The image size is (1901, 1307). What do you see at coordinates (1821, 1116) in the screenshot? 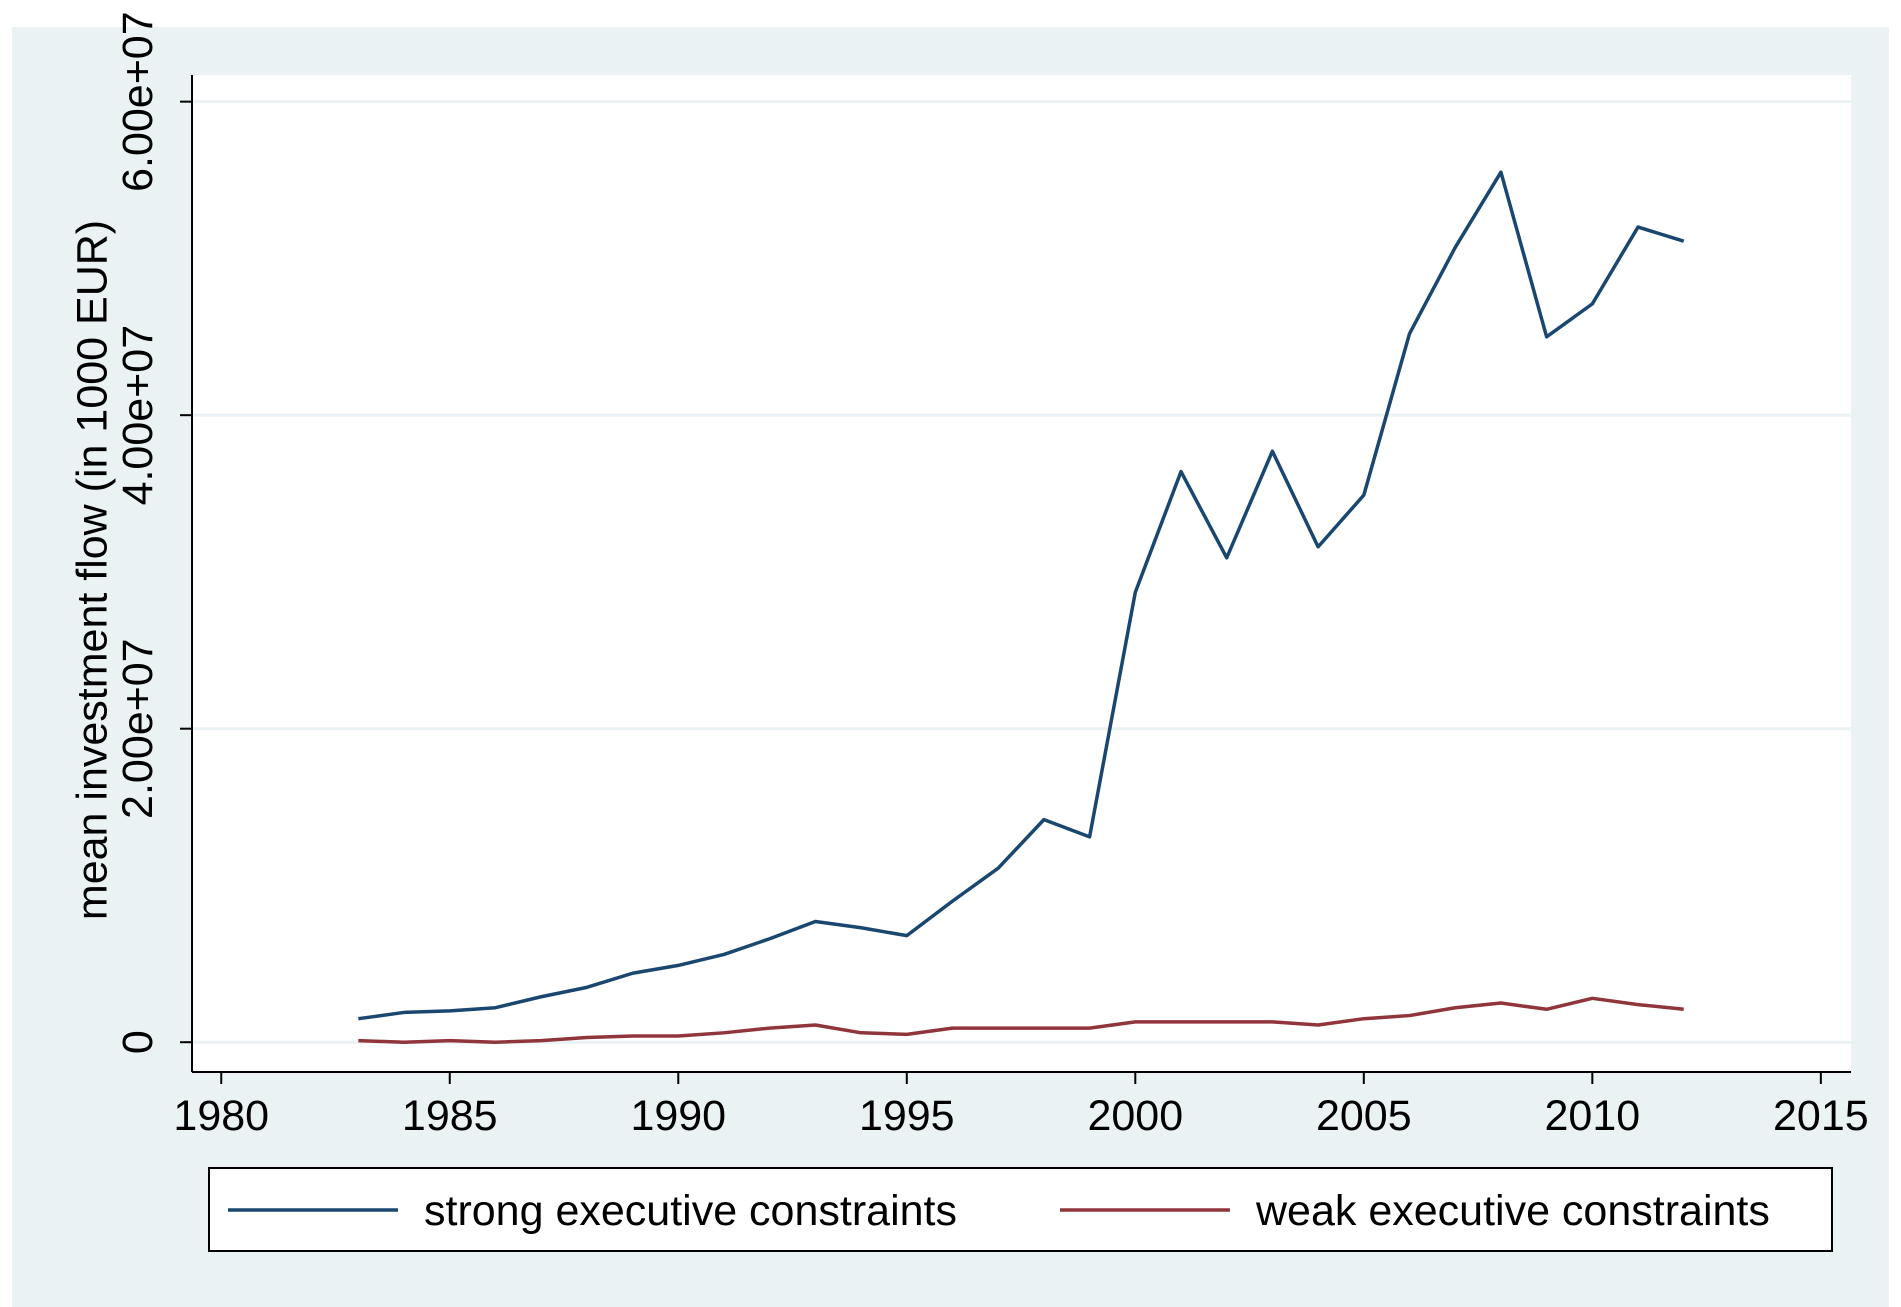
I see `x-tick-label: 2015` at bounding box center [1821, 1116].